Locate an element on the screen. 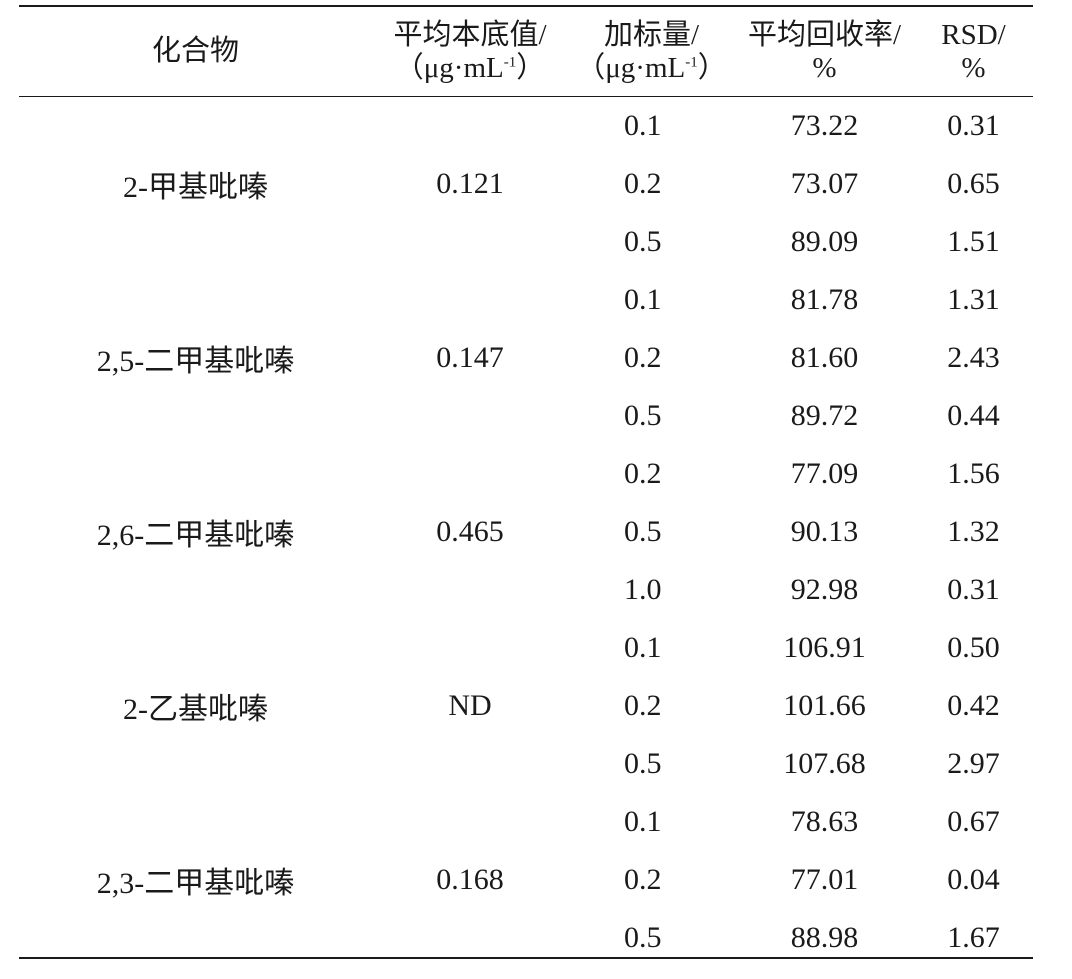  compound-name: 2-乙基吡嗪 is located at coordinates (195, 709).